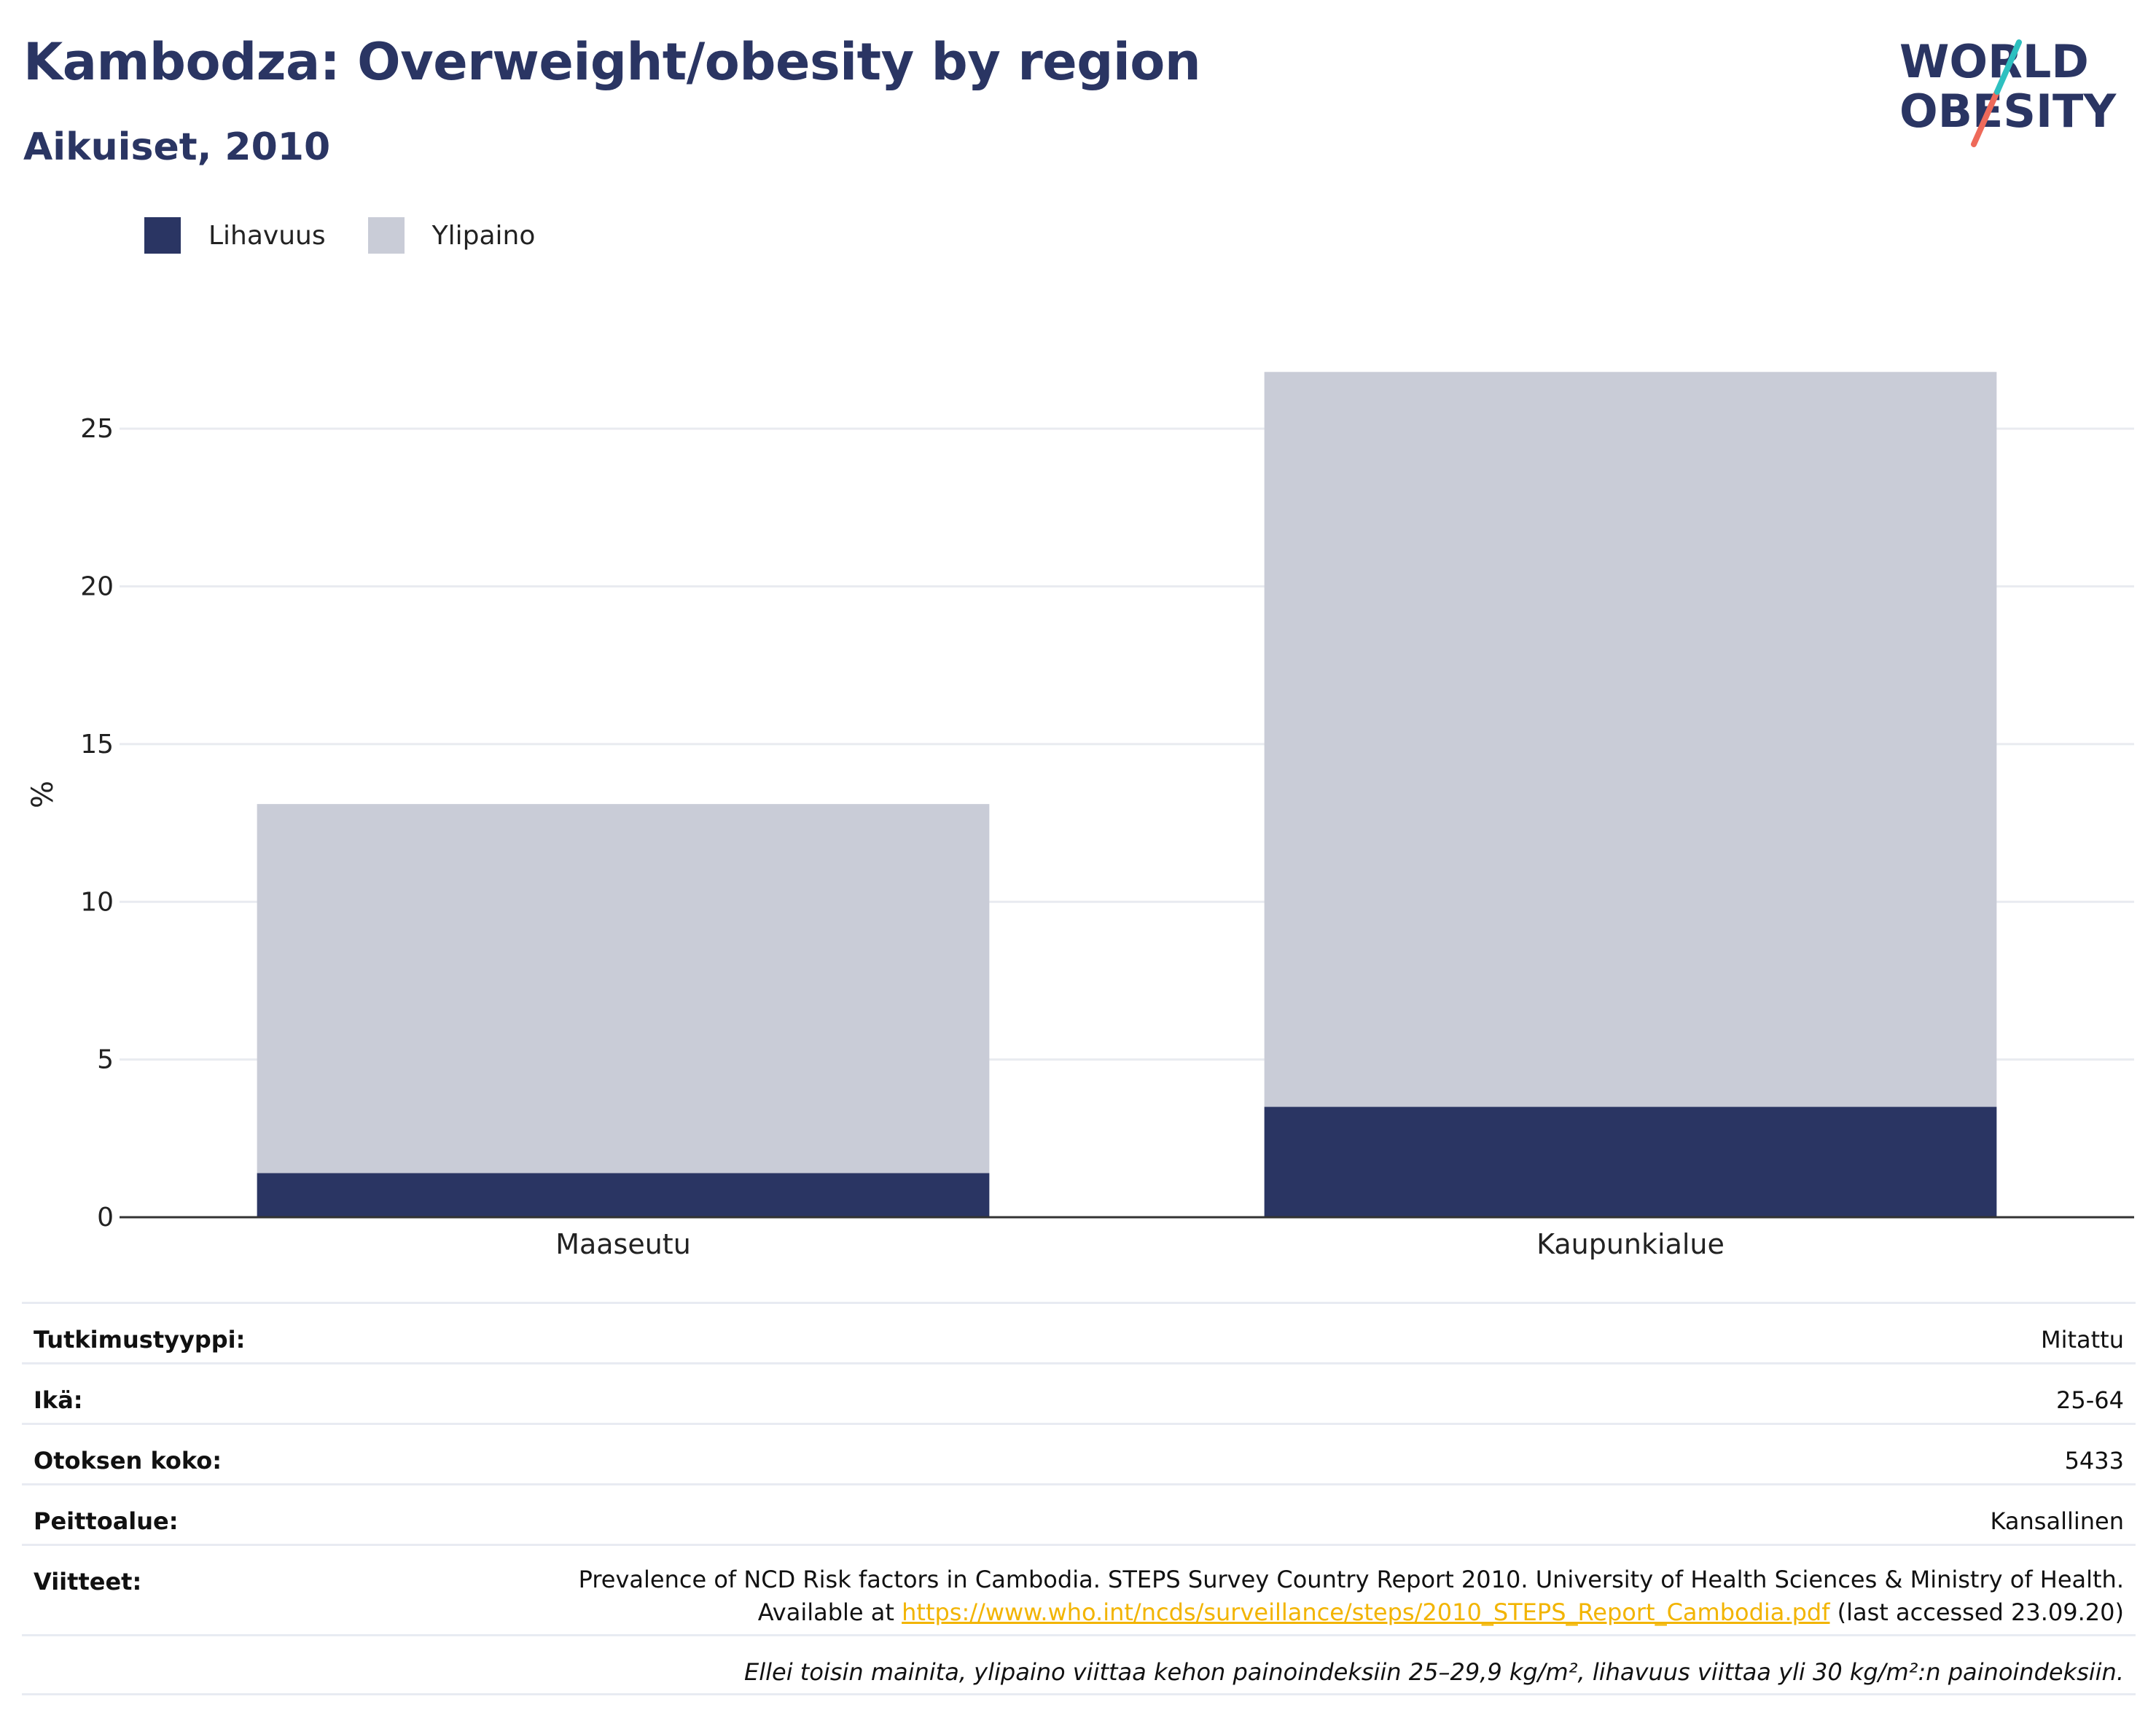 This screenshot has width=2156, height=1734. Describe the element at coordinates (1079, 1393) in the screenshot. I see `info-row-age: Ikä: 25-64` at that location.